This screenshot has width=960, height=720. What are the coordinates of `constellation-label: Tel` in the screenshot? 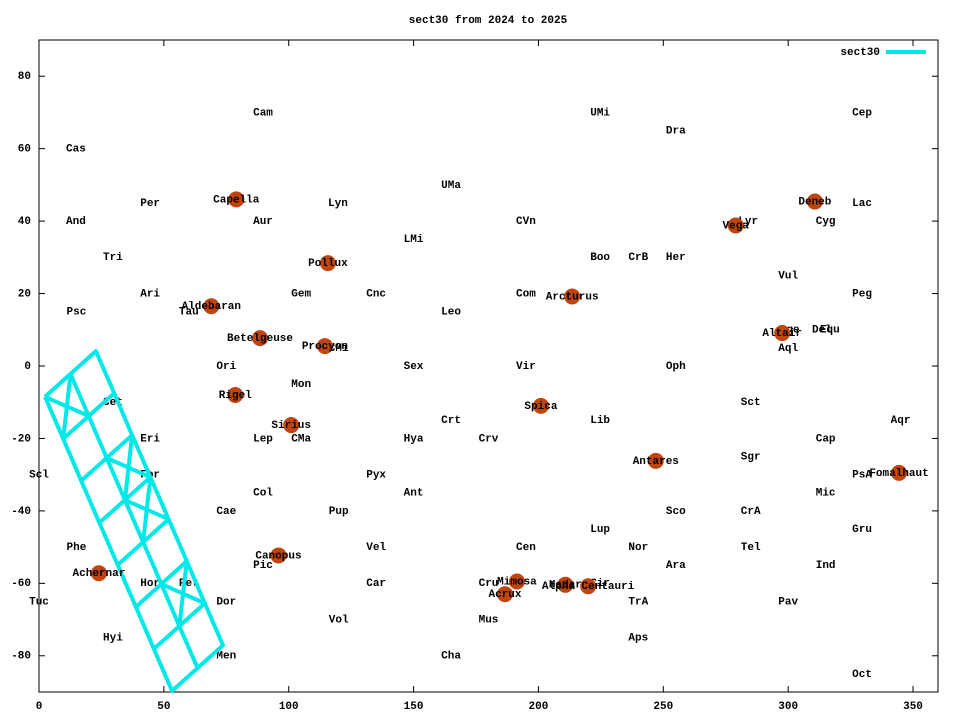 It's located at (751, 548).